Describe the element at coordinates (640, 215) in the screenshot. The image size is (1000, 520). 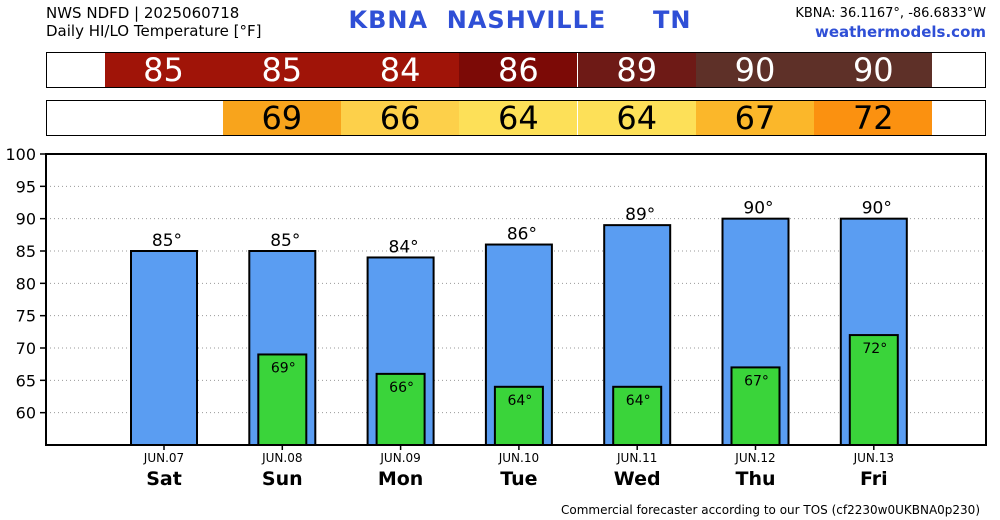
I see `high-bar-label: 89°` at that location.